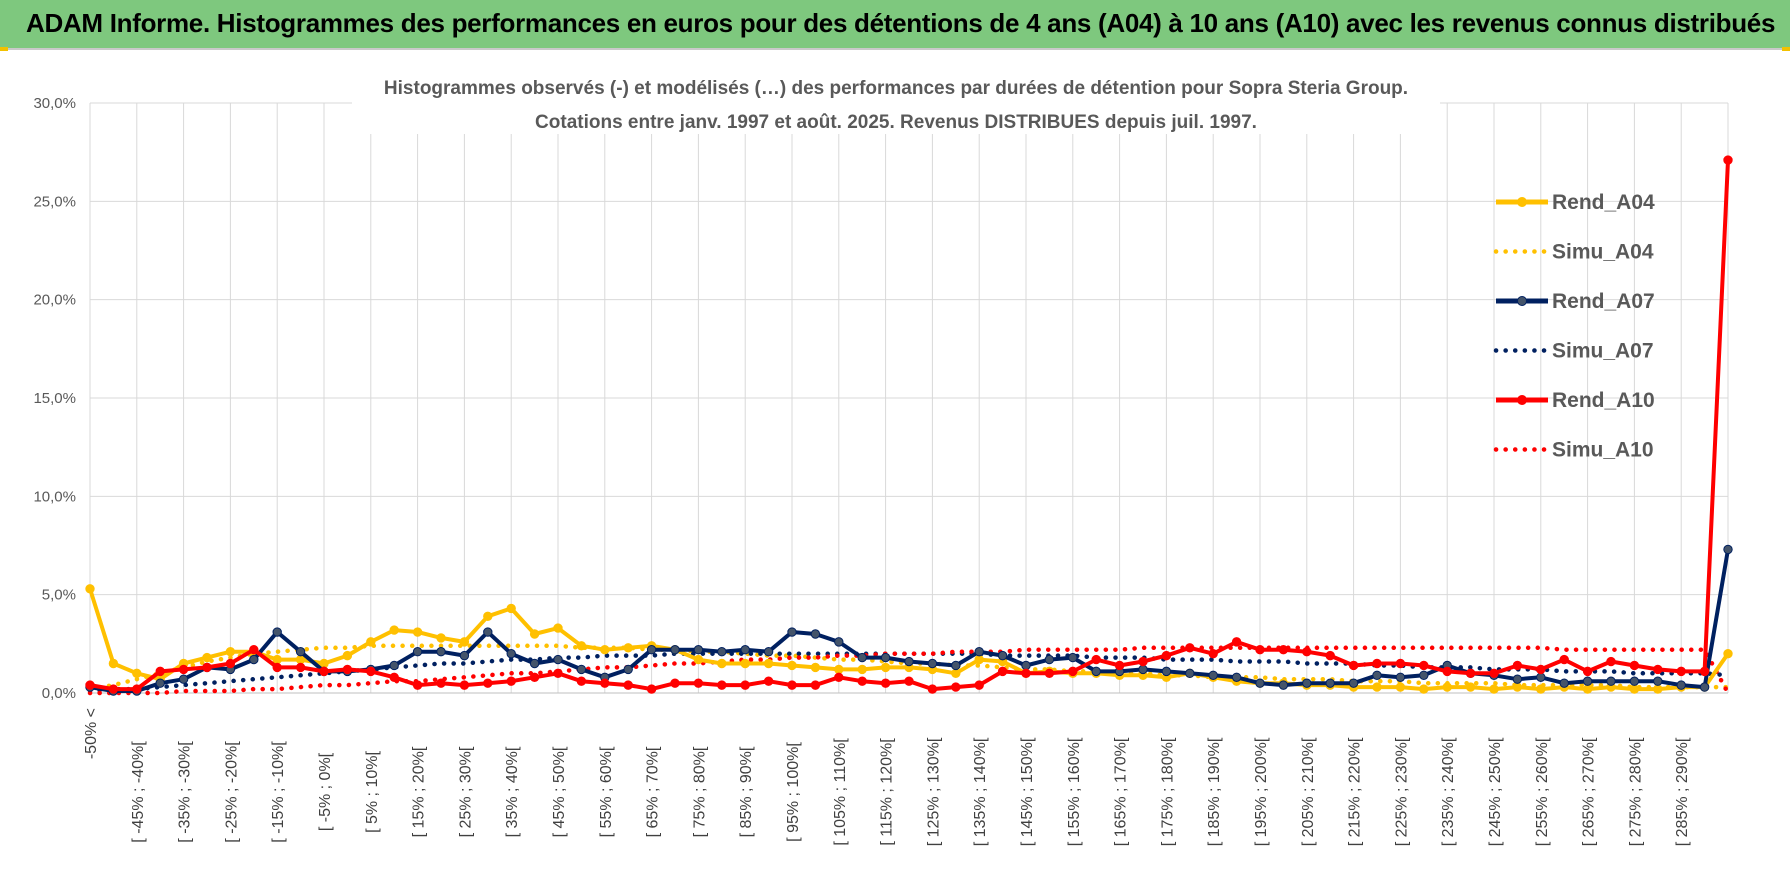 The width and height of the screenshot is (1790, 888). Describe the element at coordinates (54, 201) in the screenshot. I see `y-tick-label: 25,0%` at that location.